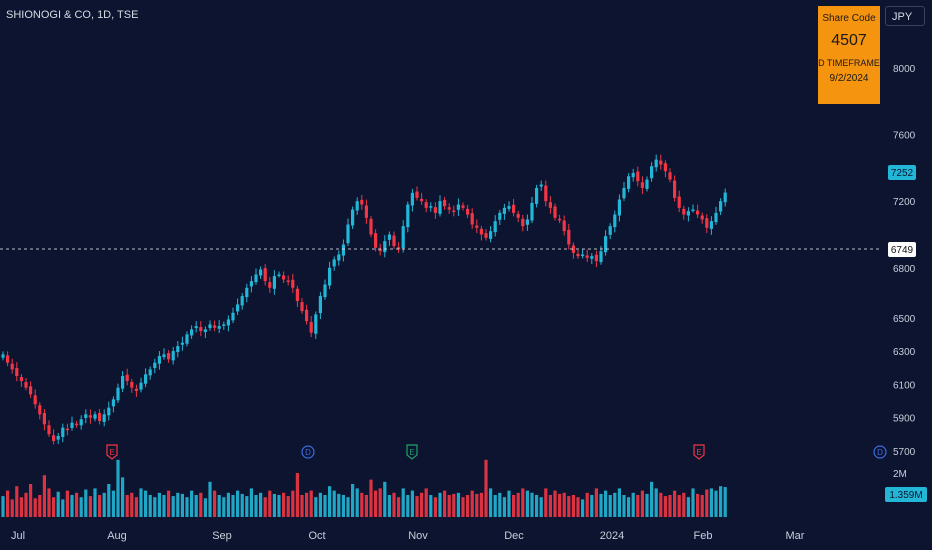 Image resolution: width=932 pixels, height=550 pixels. What do you see at coordinates (905, 16) in the screenshot?
I see `currency-button: JPY` at bounding box center [905, 16].